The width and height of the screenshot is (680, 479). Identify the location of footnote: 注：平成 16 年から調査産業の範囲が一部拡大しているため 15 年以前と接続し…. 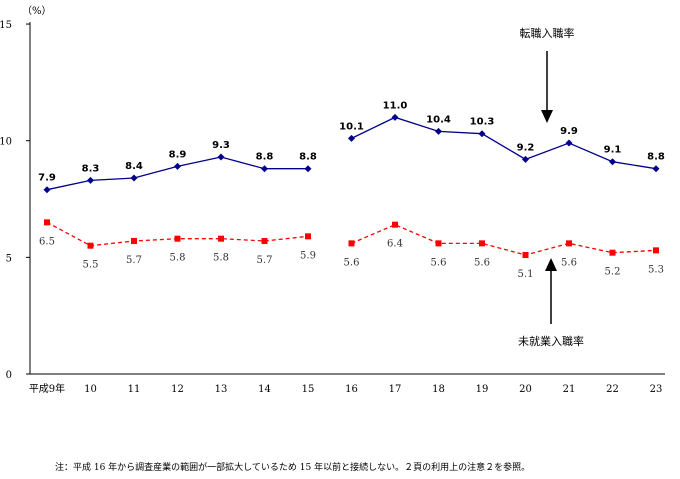
(292, 467).